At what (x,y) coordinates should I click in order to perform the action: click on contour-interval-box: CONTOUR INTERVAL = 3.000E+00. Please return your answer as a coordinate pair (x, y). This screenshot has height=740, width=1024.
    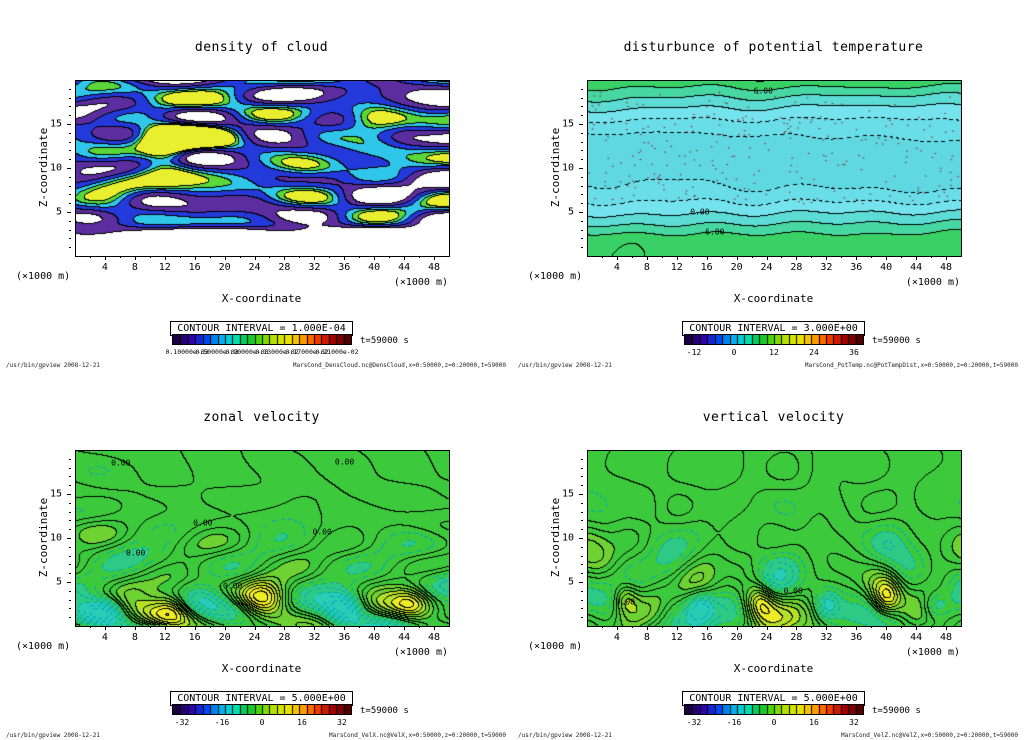
    Looking at the image, I should click on (773, 326).